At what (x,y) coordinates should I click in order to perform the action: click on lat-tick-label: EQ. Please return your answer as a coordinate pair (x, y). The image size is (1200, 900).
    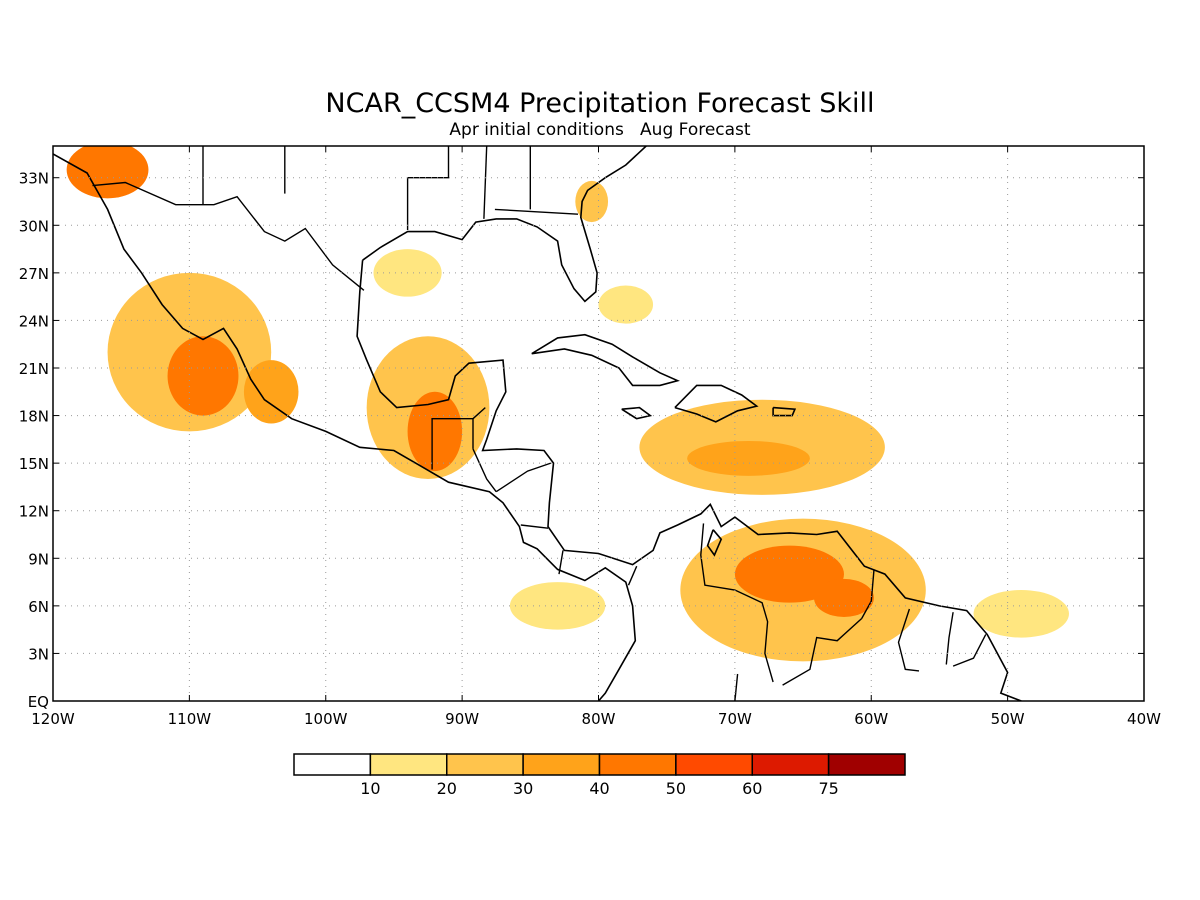
    Looking at the image, I should click on (38, 702).